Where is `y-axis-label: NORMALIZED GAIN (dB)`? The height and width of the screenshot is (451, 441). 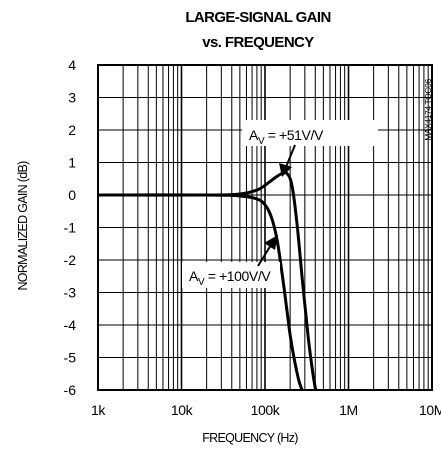
y-axis-label: NORMALIZED GAIN (dB) is located at coordinates (23, 226).